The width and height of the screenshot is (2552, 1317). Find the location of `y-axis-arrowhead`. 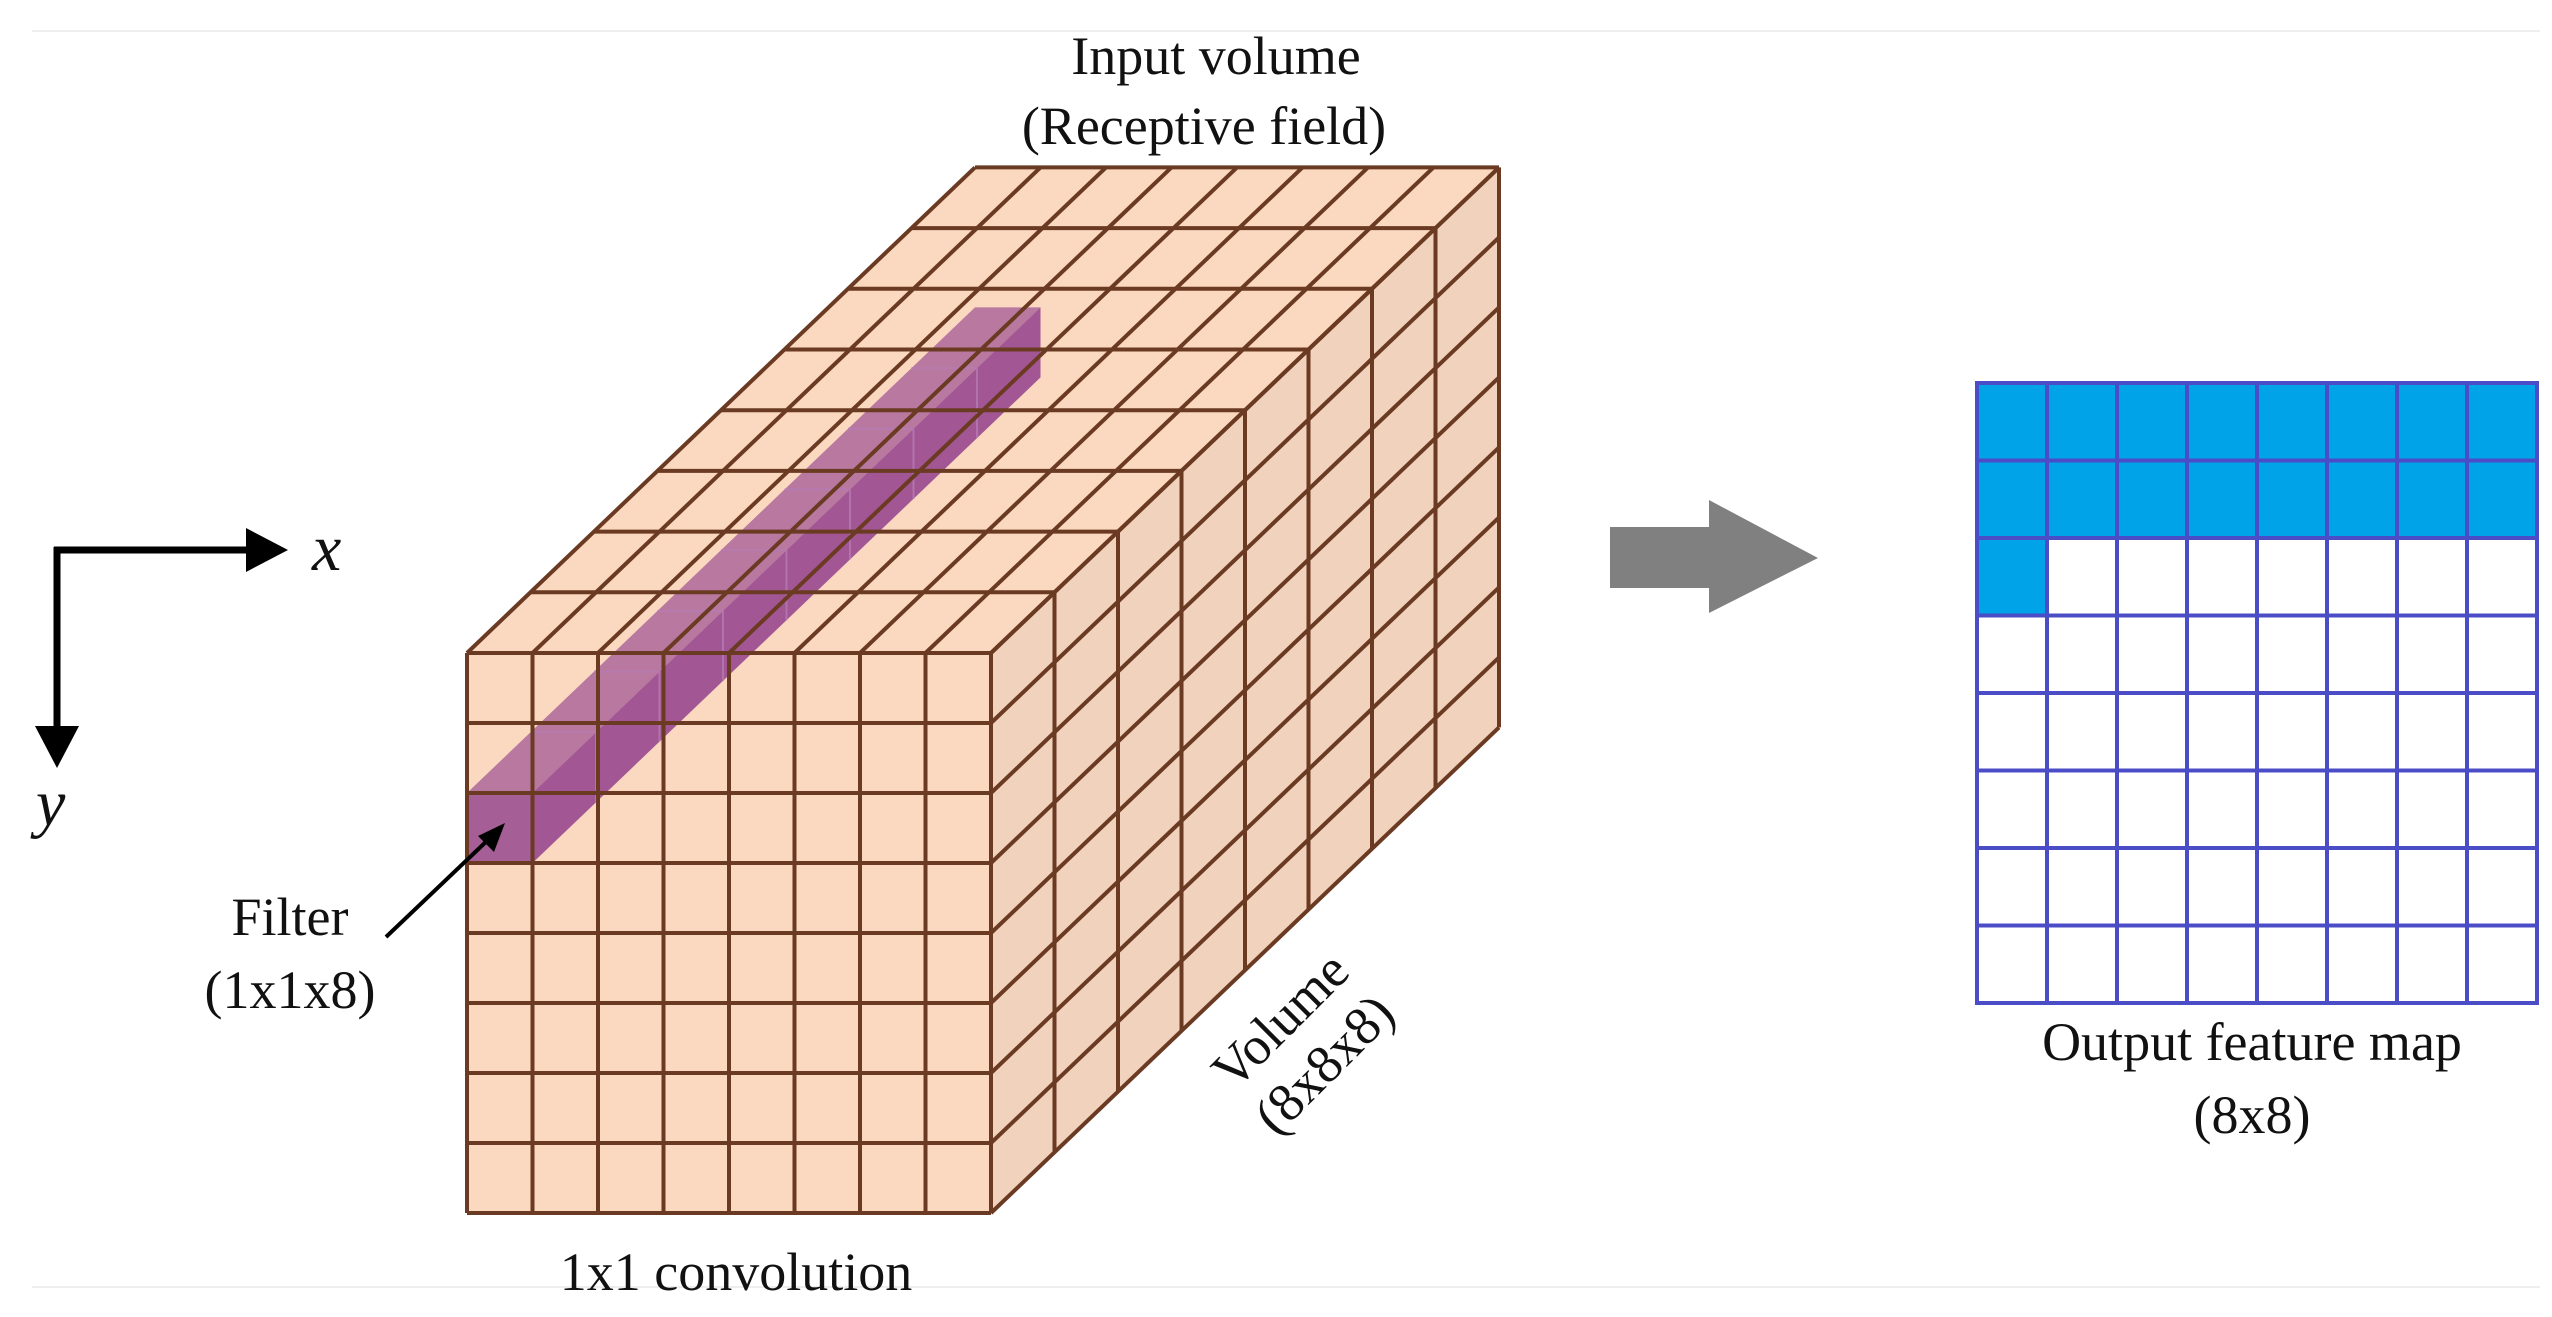

y-axis-arrowhead is located at coordinates (57, 747).